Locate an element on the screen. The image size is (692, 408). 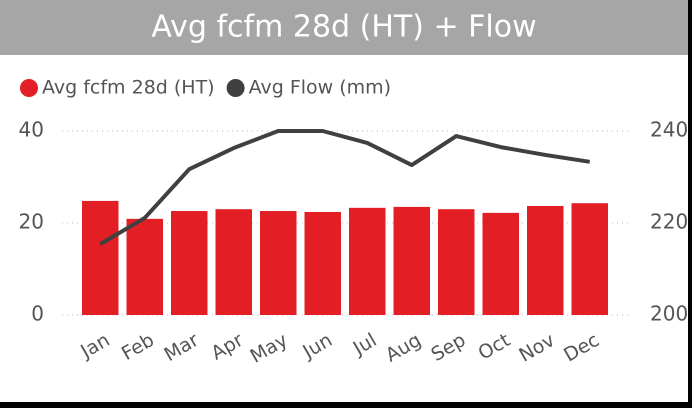
y-tick-label: 40 is located at coordinates (31, 130).